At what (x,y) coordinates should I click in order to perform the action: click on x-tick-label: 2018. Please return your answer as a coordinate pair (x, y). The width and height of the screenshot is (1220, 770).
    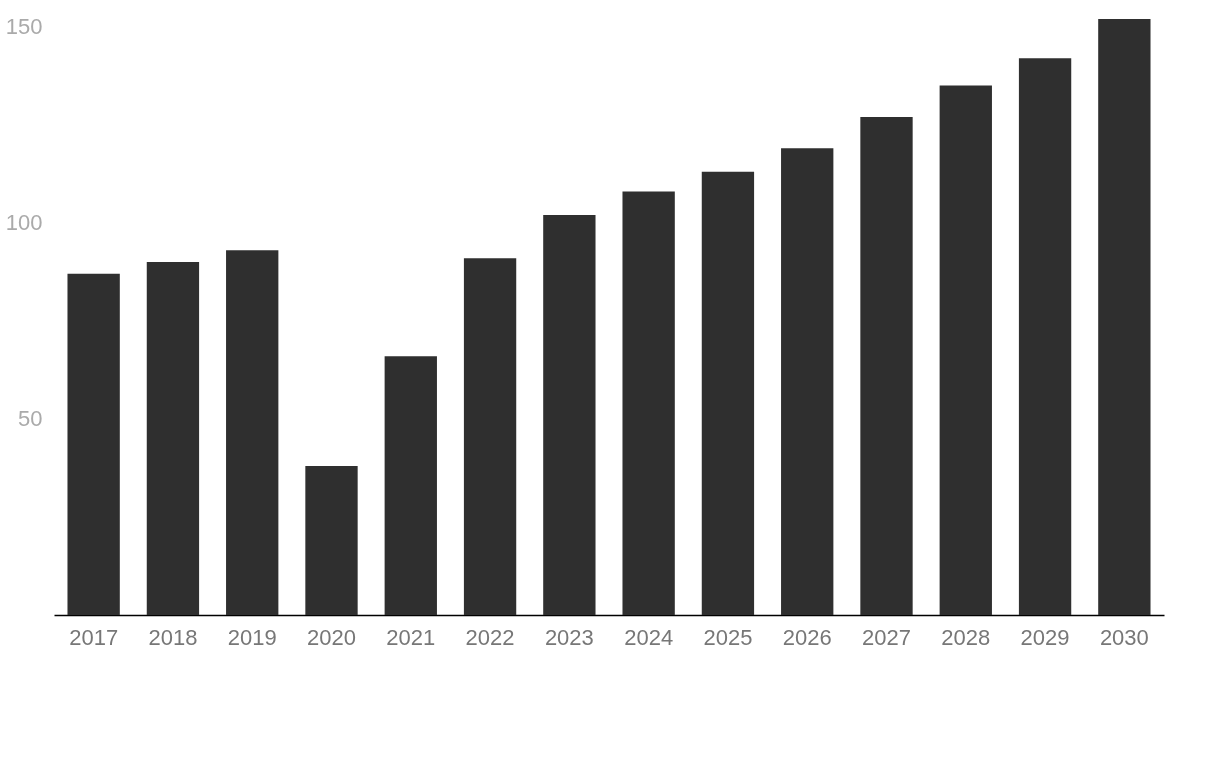
    Looking at the image, I should click on (173, 637).